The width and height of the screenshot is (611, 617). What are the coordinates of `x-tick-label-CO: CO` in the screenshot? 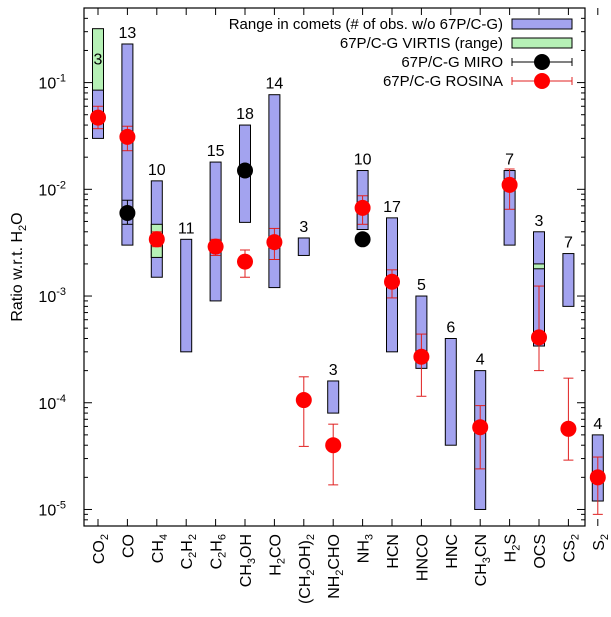 It's located at (128, 546).